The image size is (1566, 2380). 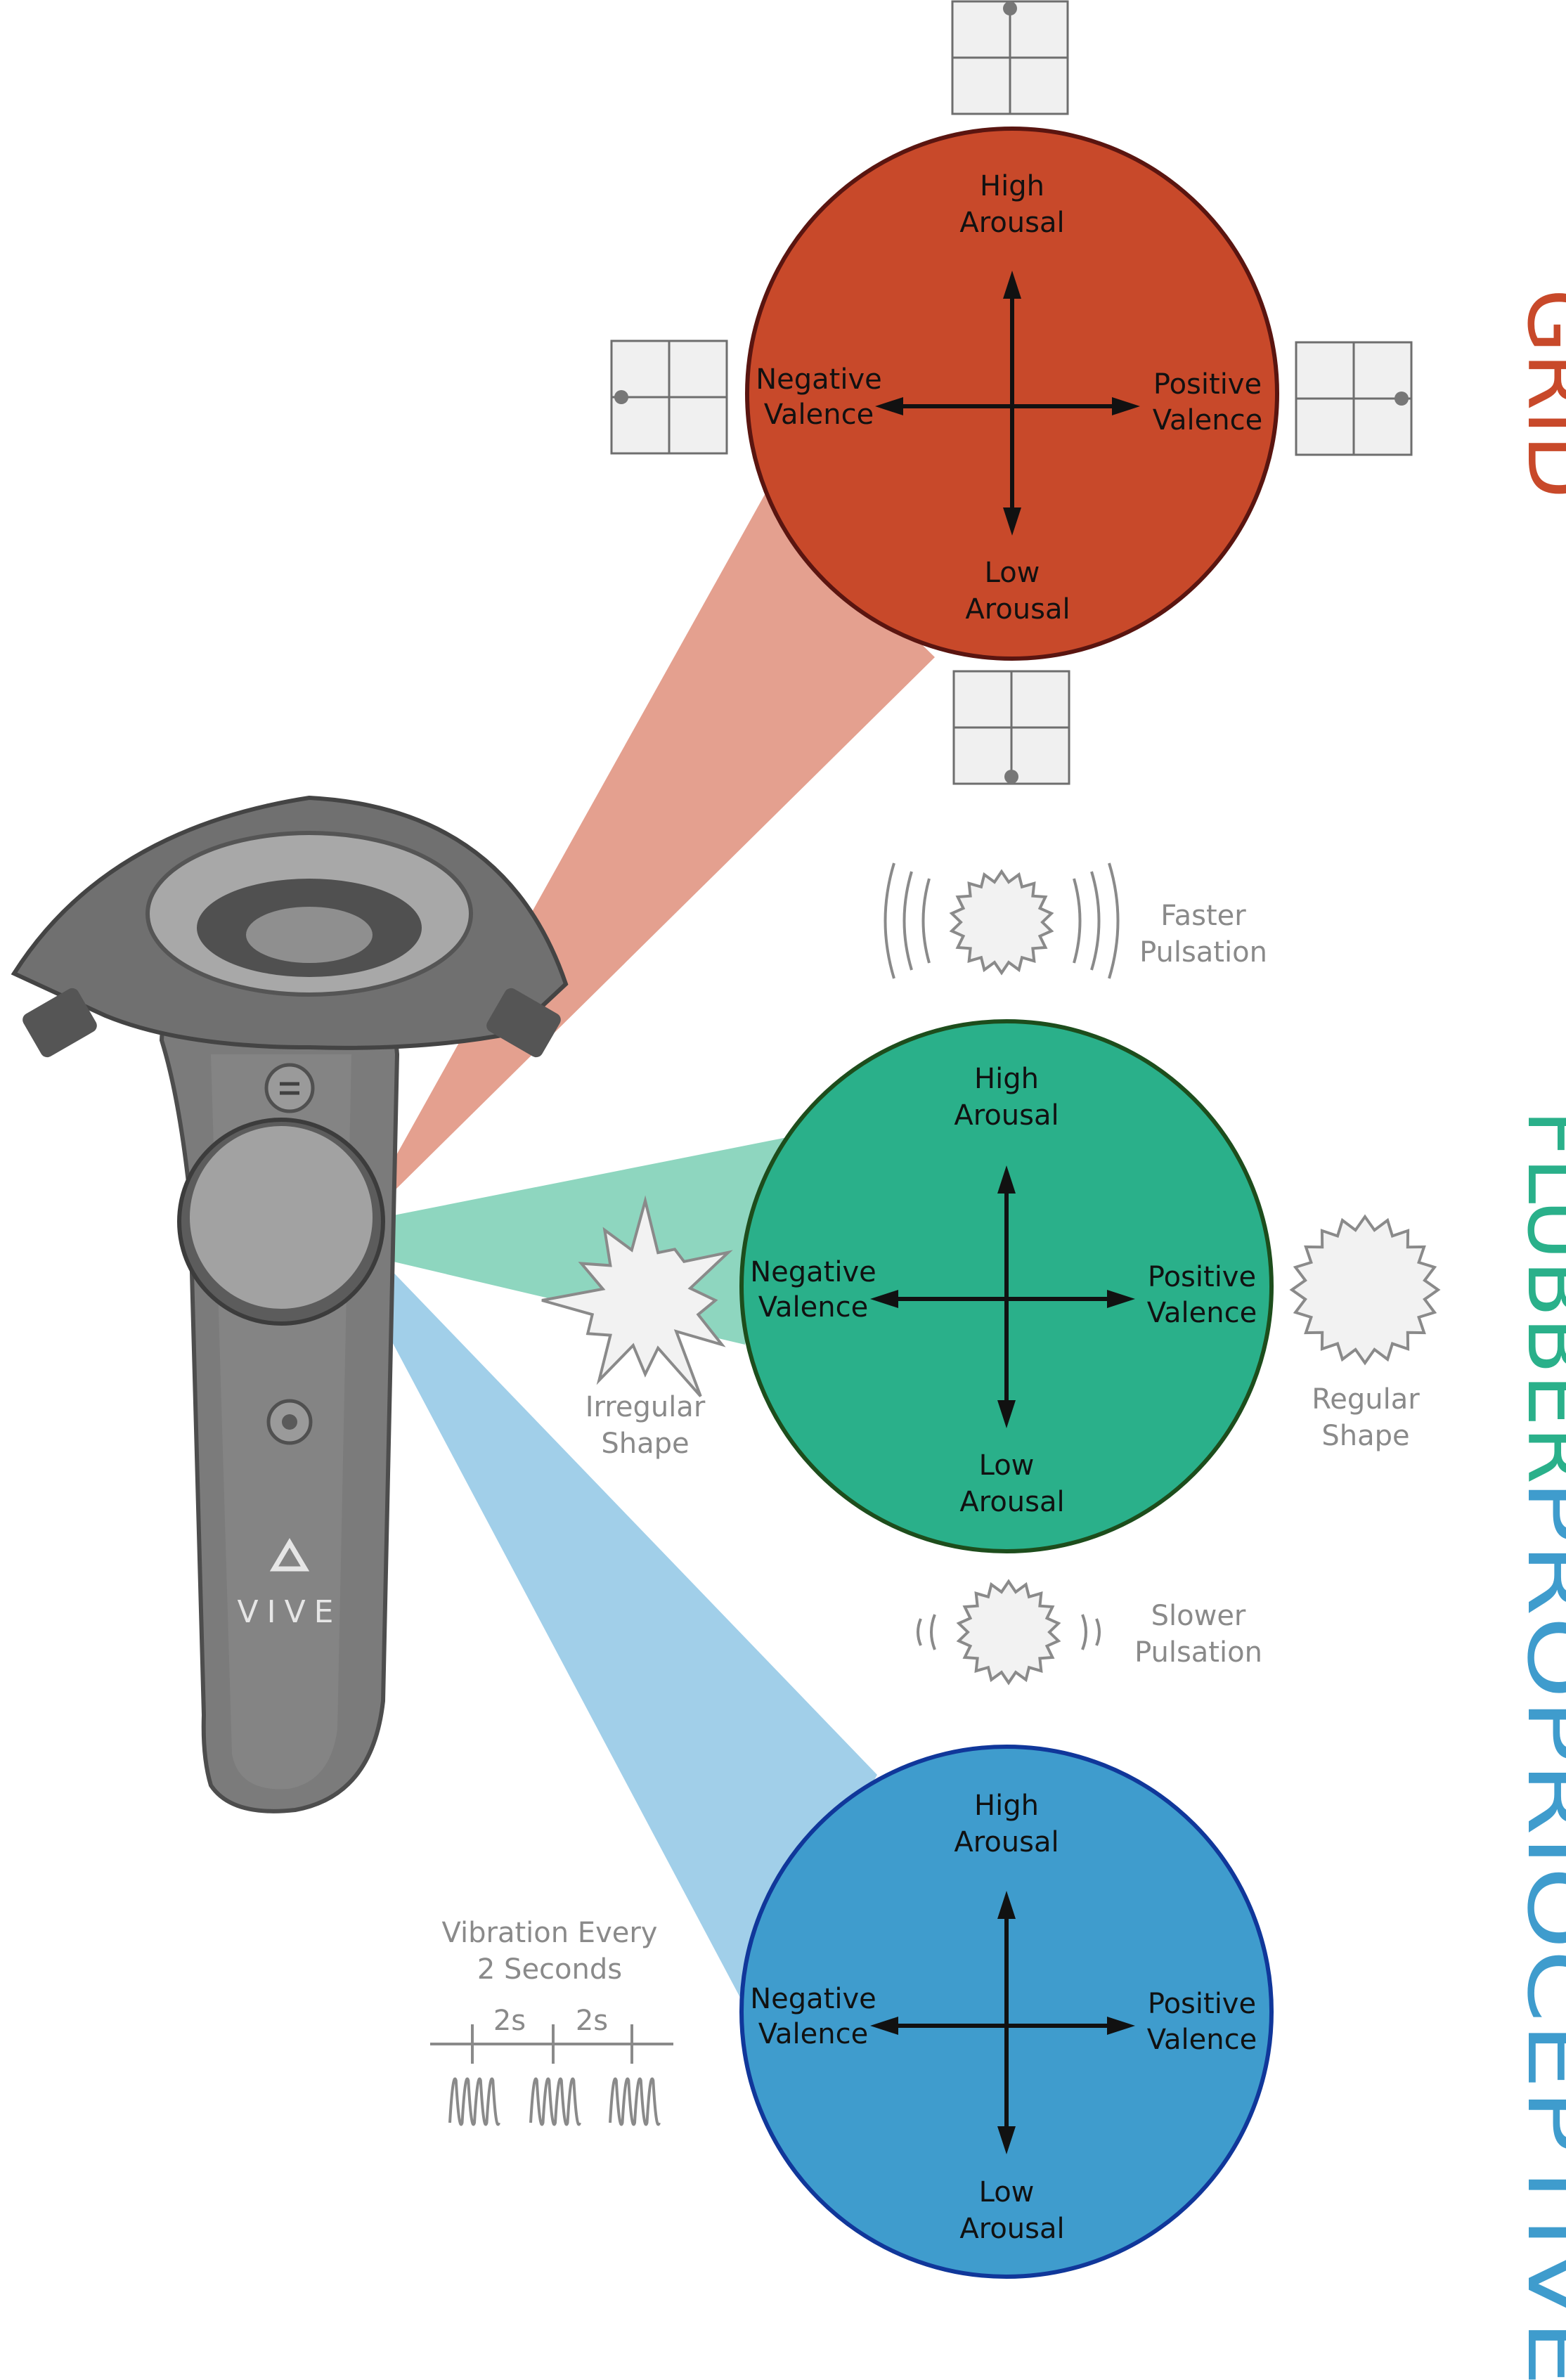 What do you see at coordinates (1007, 1466) in the screenshot?
I see `flubber-low-label-1: Low` at bounding box center [1007, 1466].